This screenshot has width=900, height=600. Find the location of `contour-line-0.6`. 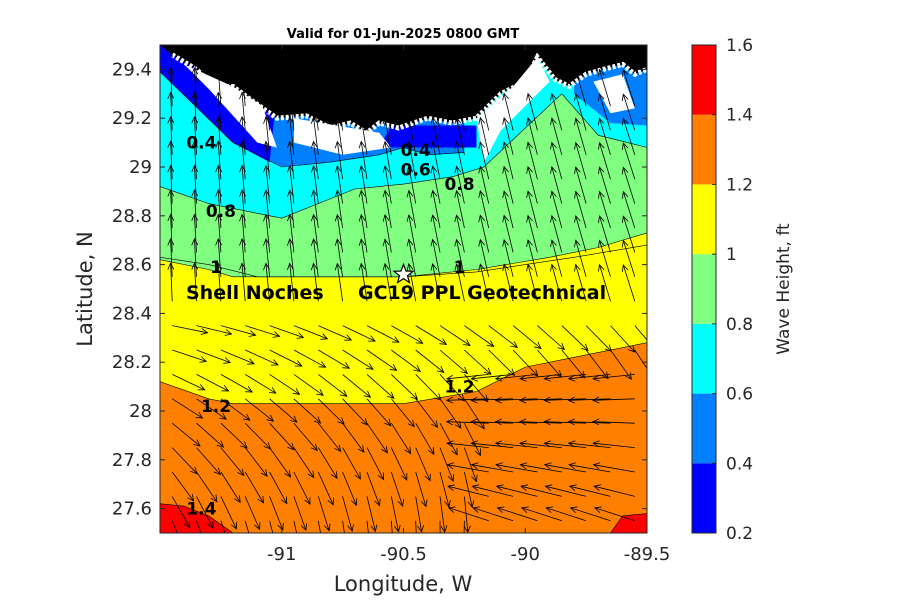

contour-line-0.6 is located at coordinates (403, 156).